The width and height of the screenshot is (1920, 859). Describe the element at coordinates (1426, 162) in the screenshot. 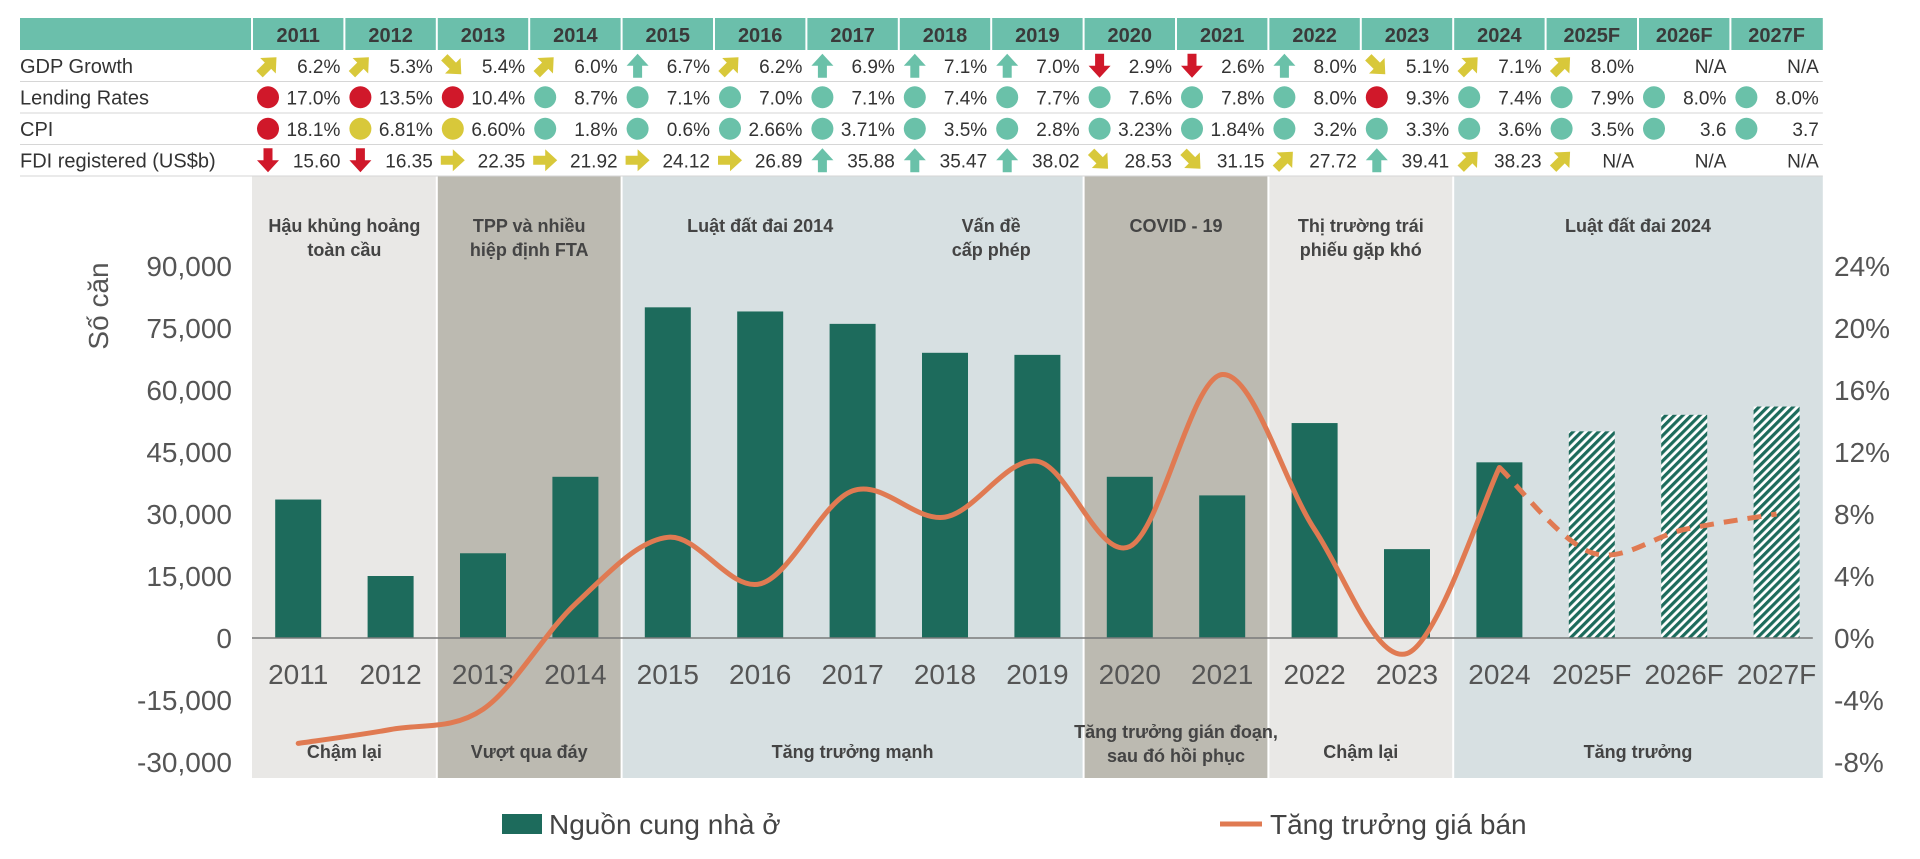

I see `table-cell-value: 39.41` at that location.